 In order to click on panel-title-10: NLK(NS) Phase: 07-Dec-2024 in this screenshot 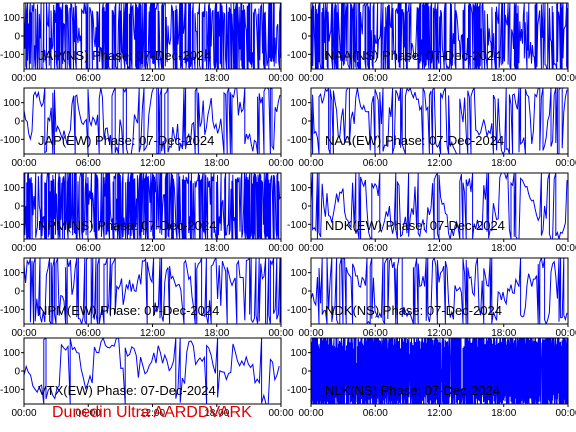, I will do `click(412, 390)`.